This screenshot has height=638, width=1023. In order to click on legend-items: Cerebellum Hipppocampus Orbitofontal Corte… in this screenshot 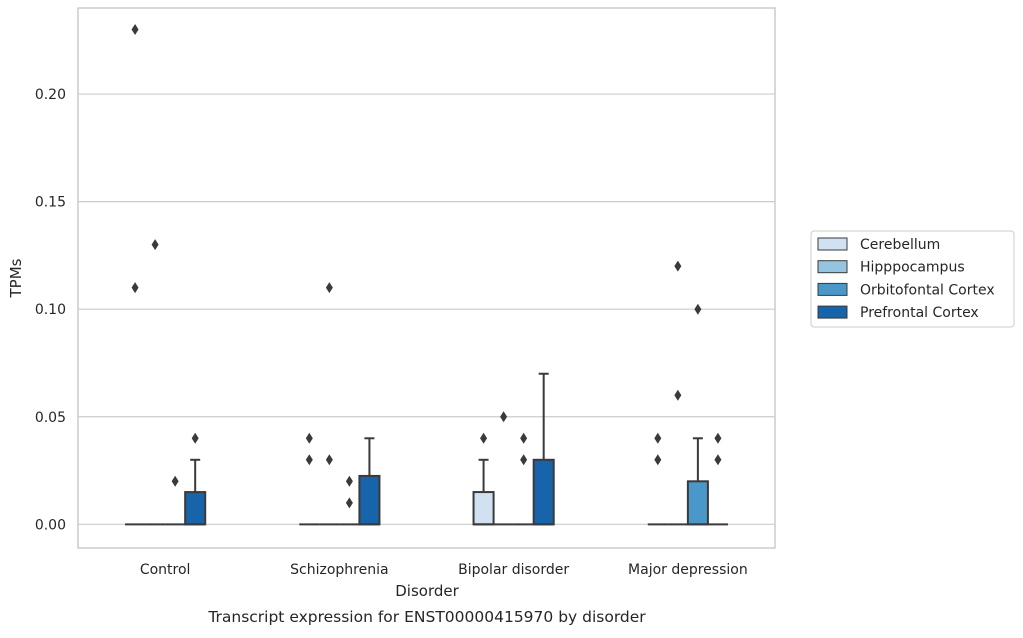, I will do `click(906, 279)`.